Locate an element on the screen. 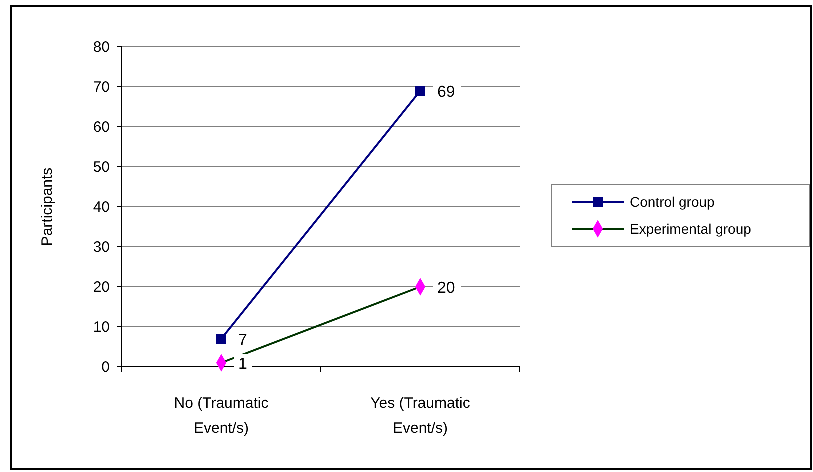 The width and height of the screenshot is (813, 472). y-axis-title: Participants is located at coordinates (47, 207).